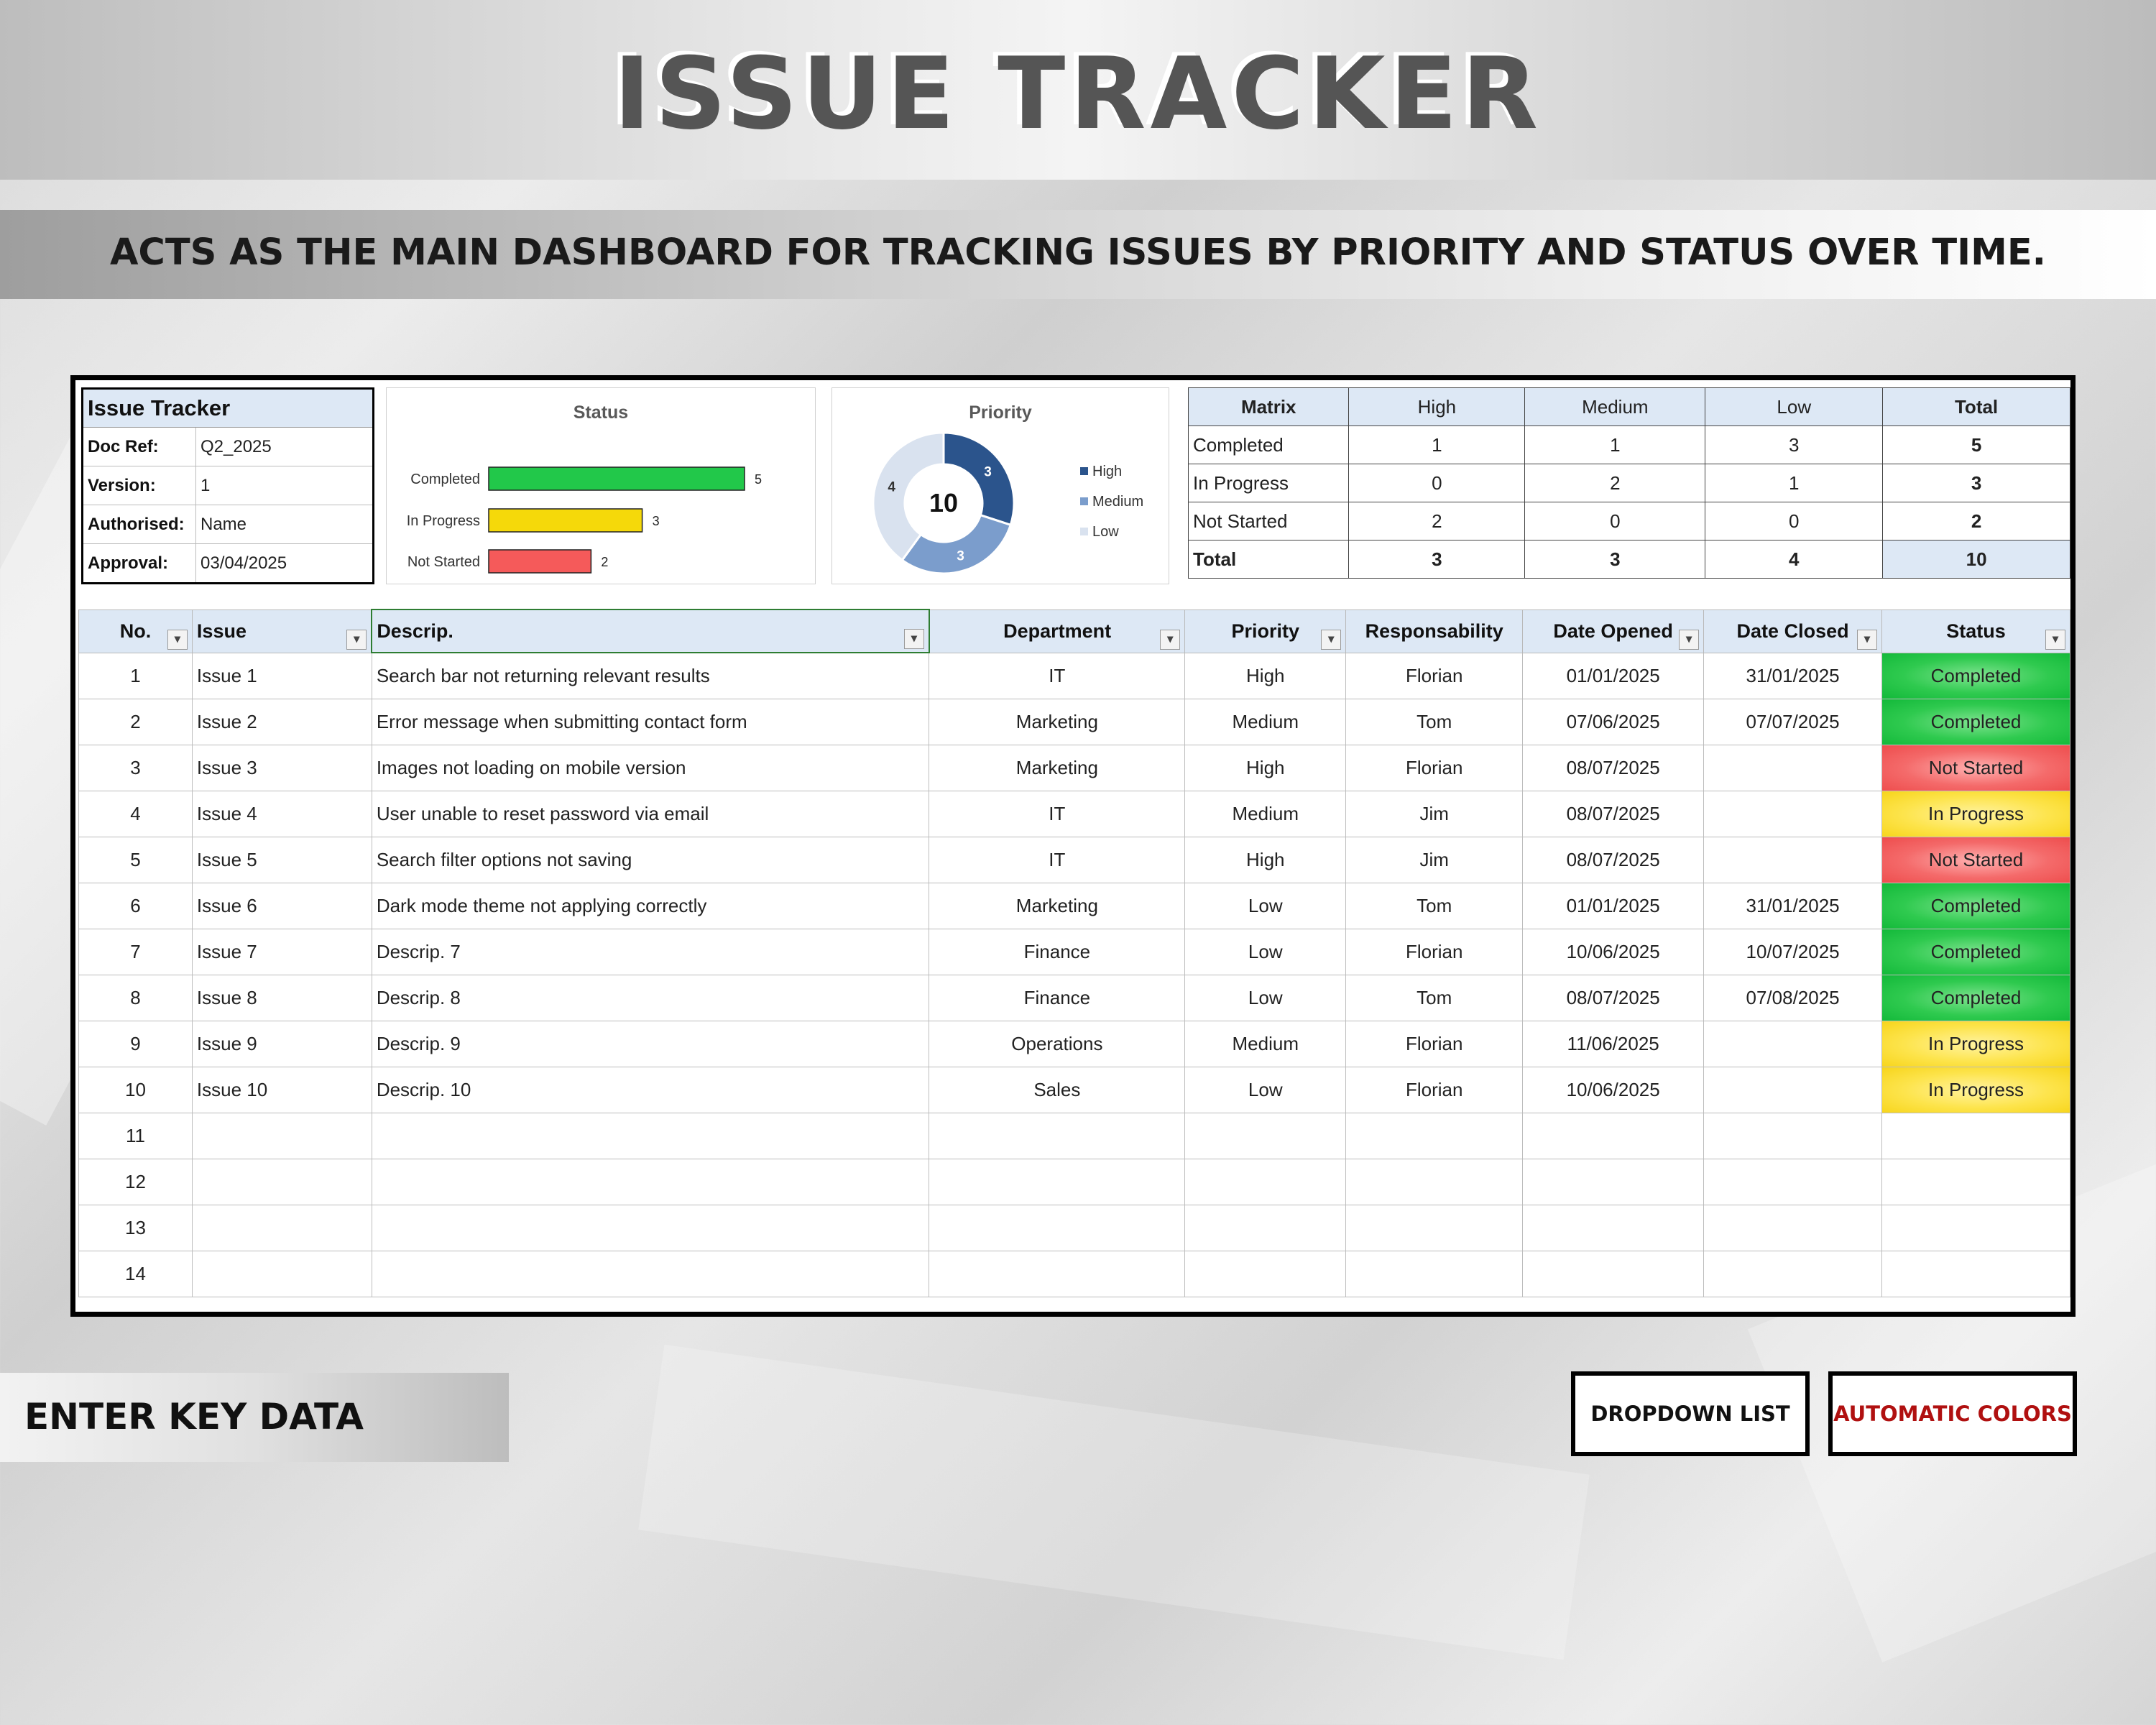 Image resolution: width=2156 pixels, height=1725 pixels. Describe the element at coordinates (650, 1090) in the screenshot. I see `cell-description: Descrip. 10` at that location.